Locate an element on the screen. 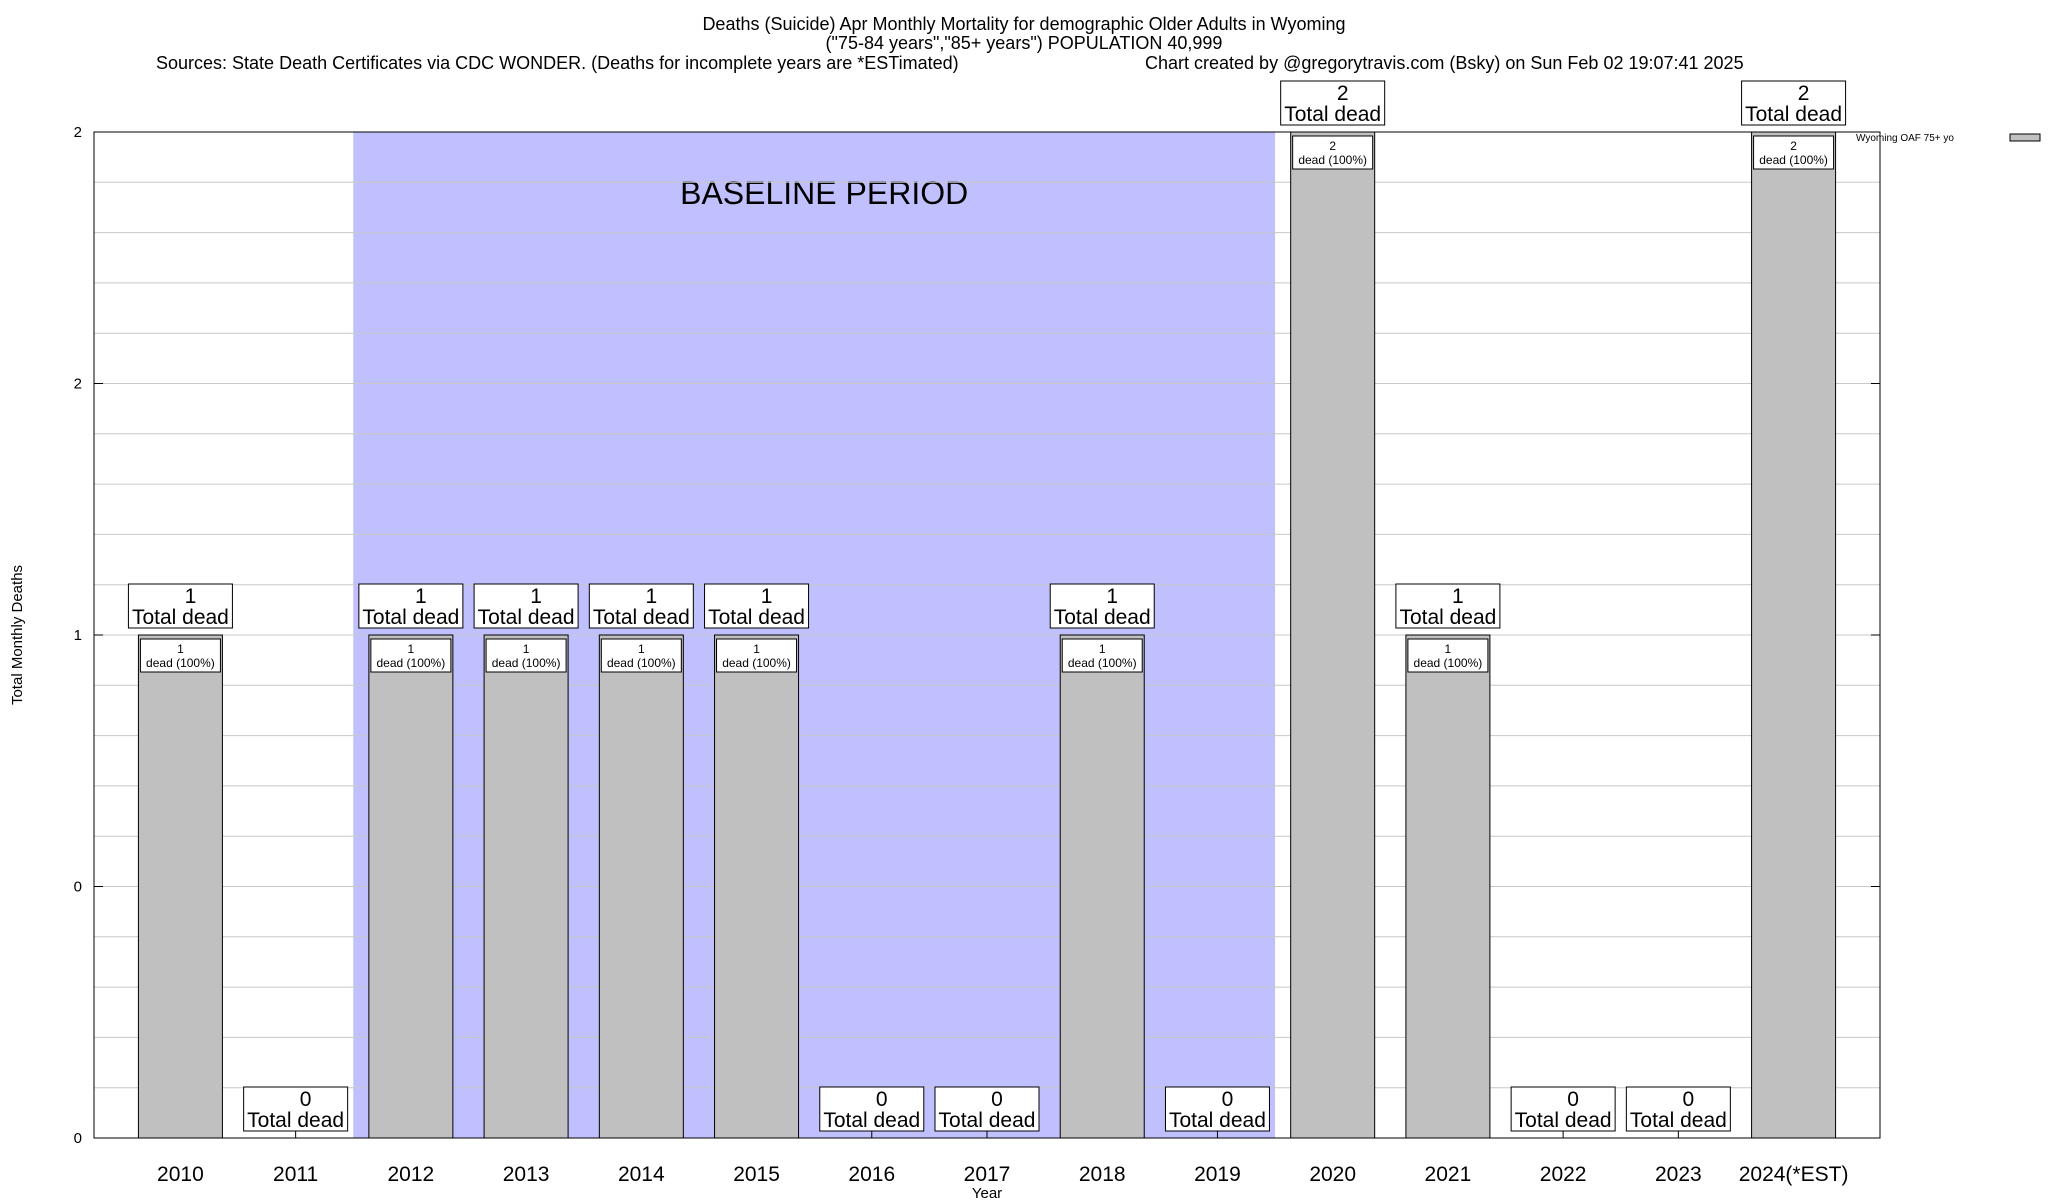 The width and height of the screenshot is (2048, 1200). x-tick-label: 2017 is located at coordinates (987, 1174).